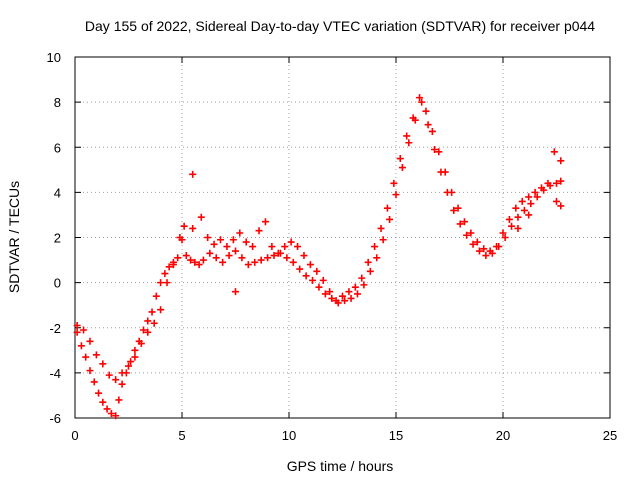  I want to click on x-tick-label: 0, so click(74, 435).